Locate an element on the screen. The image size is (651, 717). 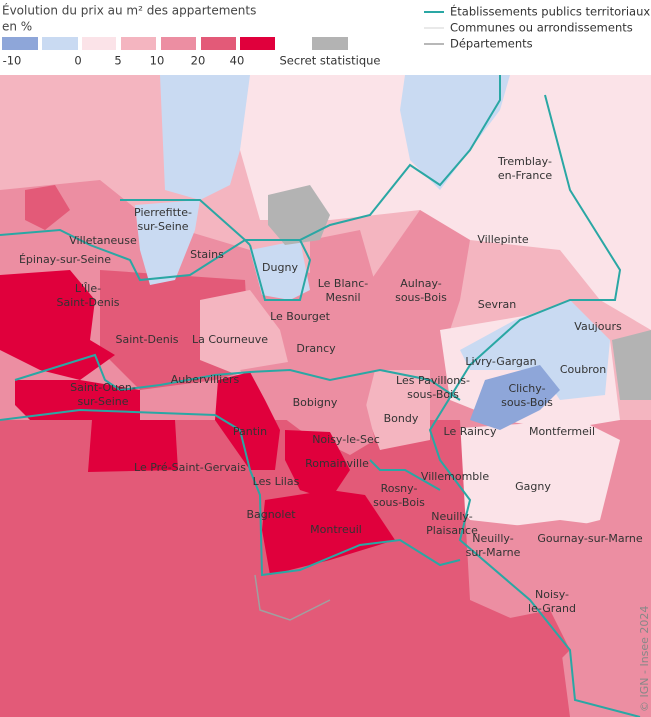
place-label: La Courneuve is located at coordinates (230, 339).